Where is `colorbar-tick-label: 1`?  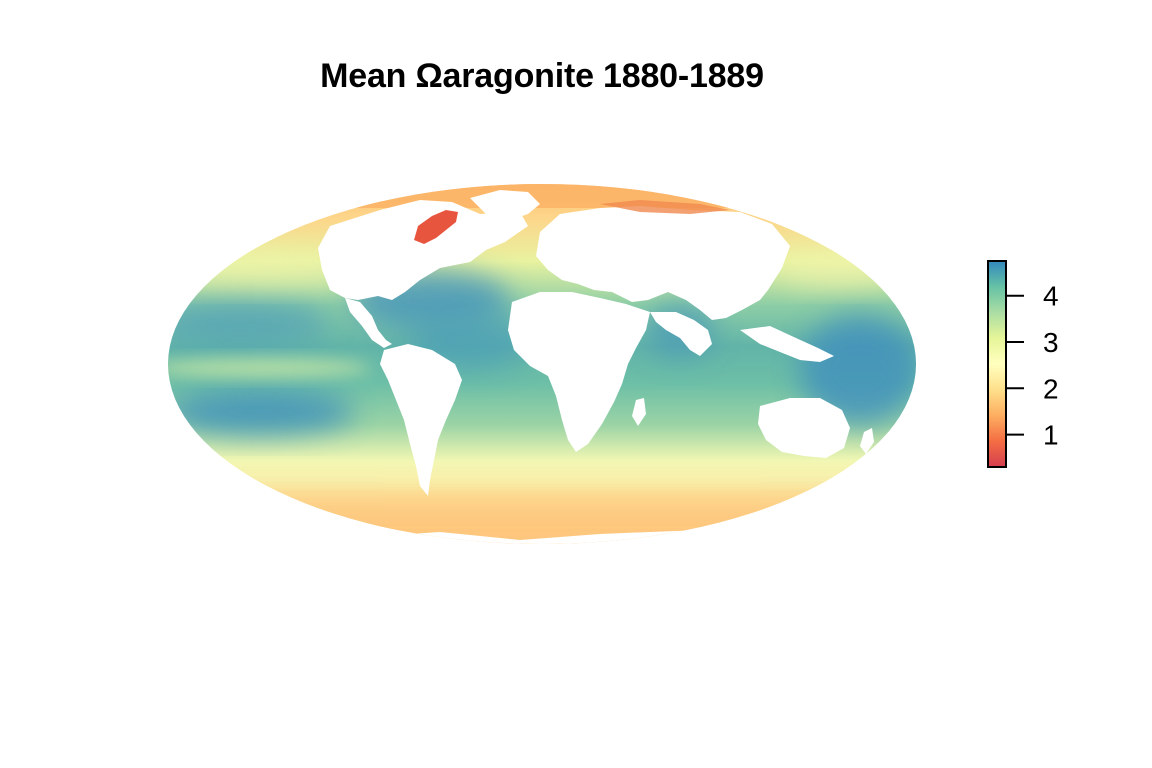
colorbar-tick-label: 1 is located at coordinates (1051, 435).